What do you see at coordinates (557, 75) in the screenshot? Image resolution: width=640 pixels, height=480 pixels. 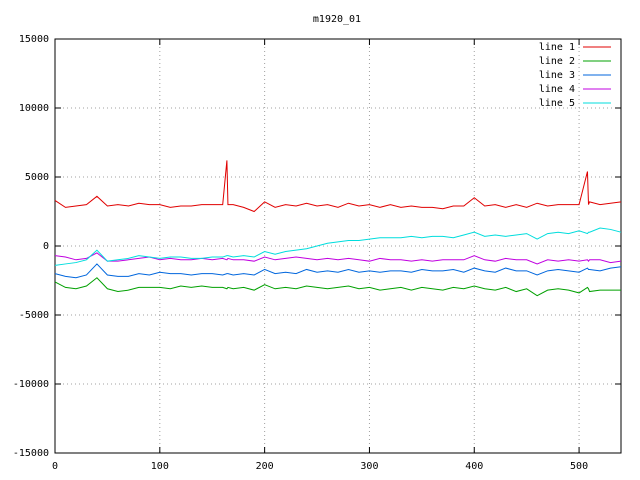 I see `legend-label: line 3` at bounding box center [557, 75].